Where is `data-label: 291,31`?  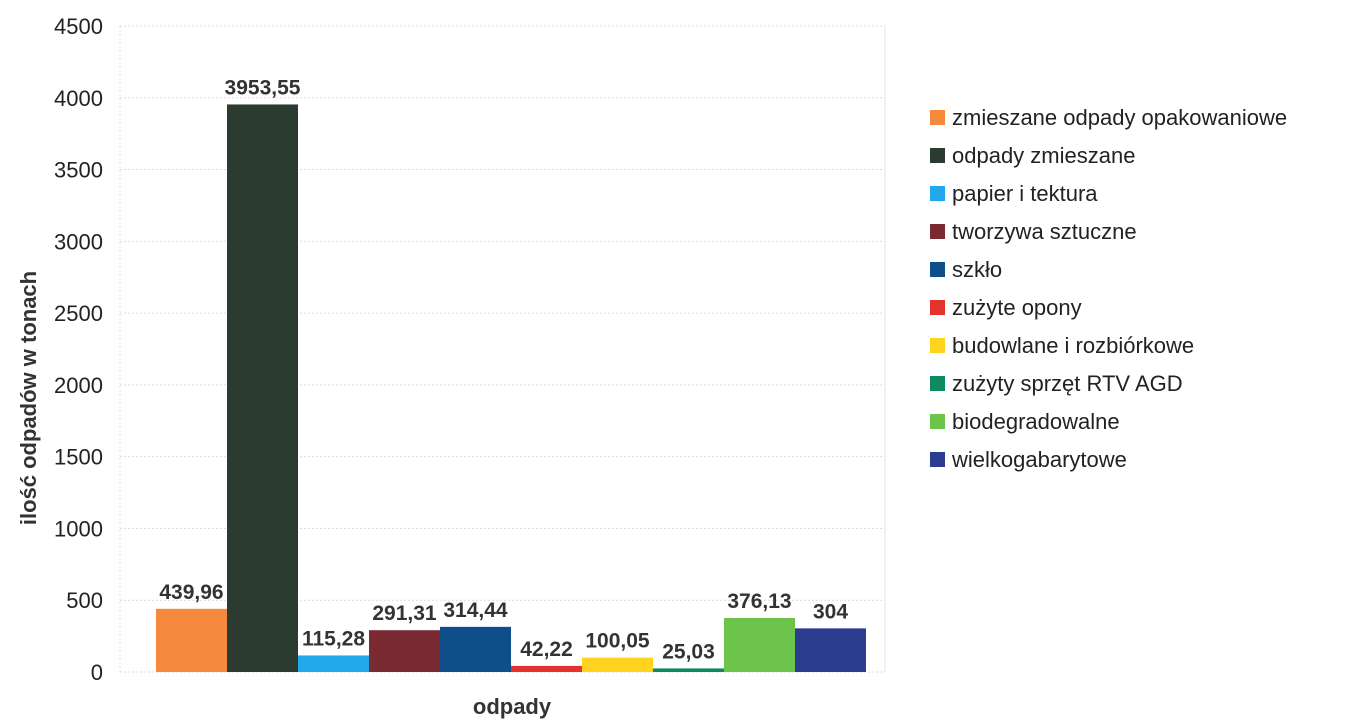
data-label: 291,31 is located at coordinates (404, 613).